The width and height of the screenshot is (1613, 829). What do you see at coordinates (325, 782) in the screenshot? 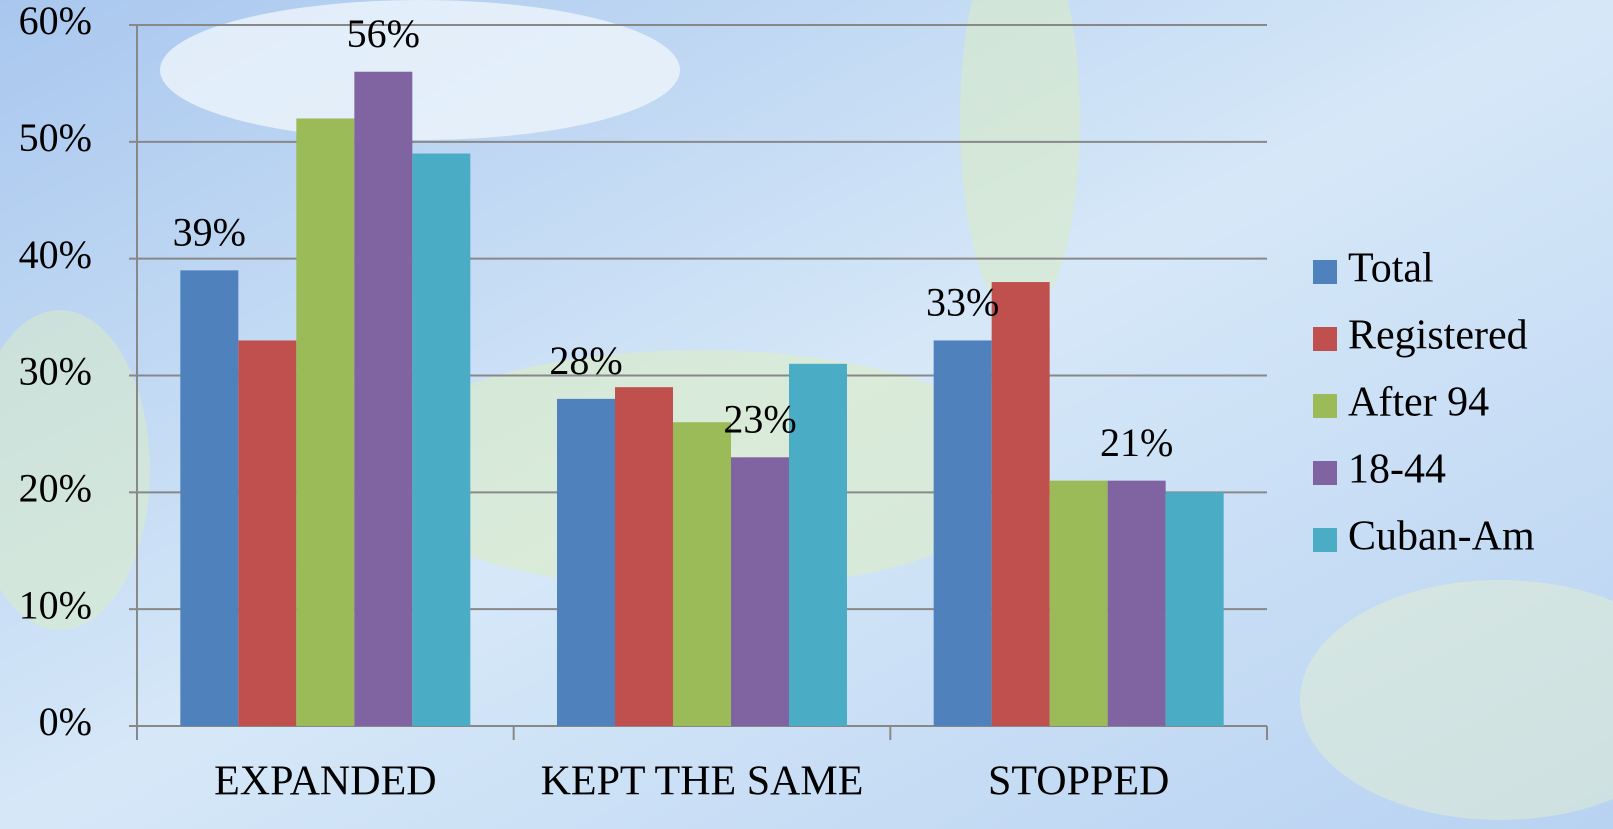
I see `x-tick-label: EXPANDED` at bounding box center [325, 782].